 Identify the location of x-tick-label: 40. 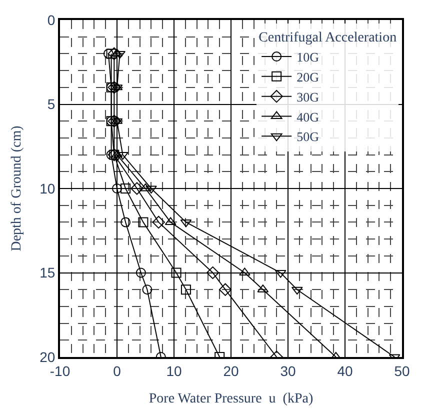
(345, 370).